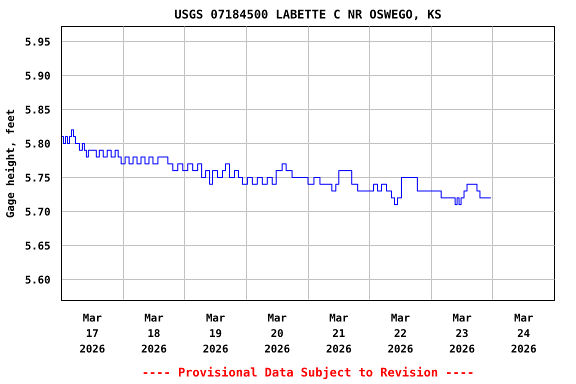 The width and height of the screenshot is (576, 384). Describe the element at coordinates (308, 15) in the screenshot. I see `chart-title: USGS 07184500 LABETTE C NR OSWEGO, KS` at that location.